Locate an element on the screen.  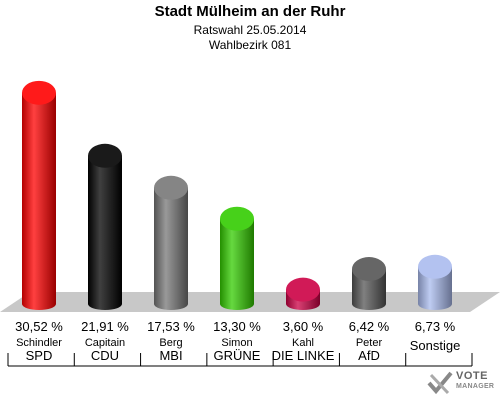
logo-check-icon is located at coordinates (440, 383).